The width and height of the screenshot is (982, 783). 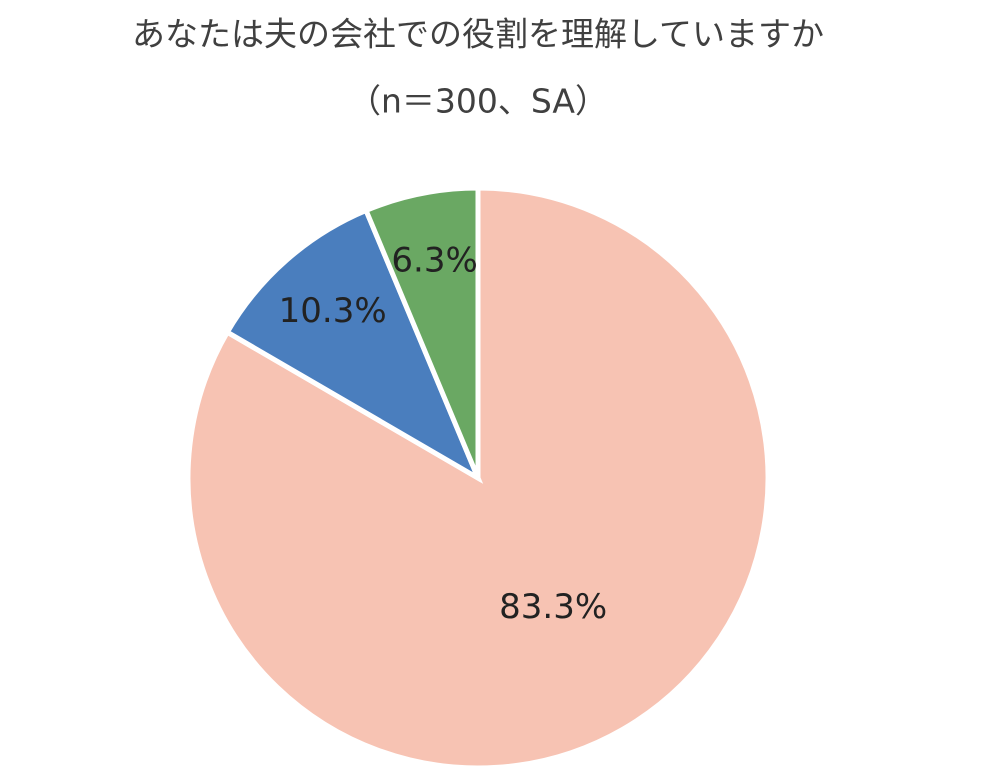 What do you see at coordinates (434, 260) in the screenshot?
I see `data-label: 6.3%` at bounding box center [434, 260].